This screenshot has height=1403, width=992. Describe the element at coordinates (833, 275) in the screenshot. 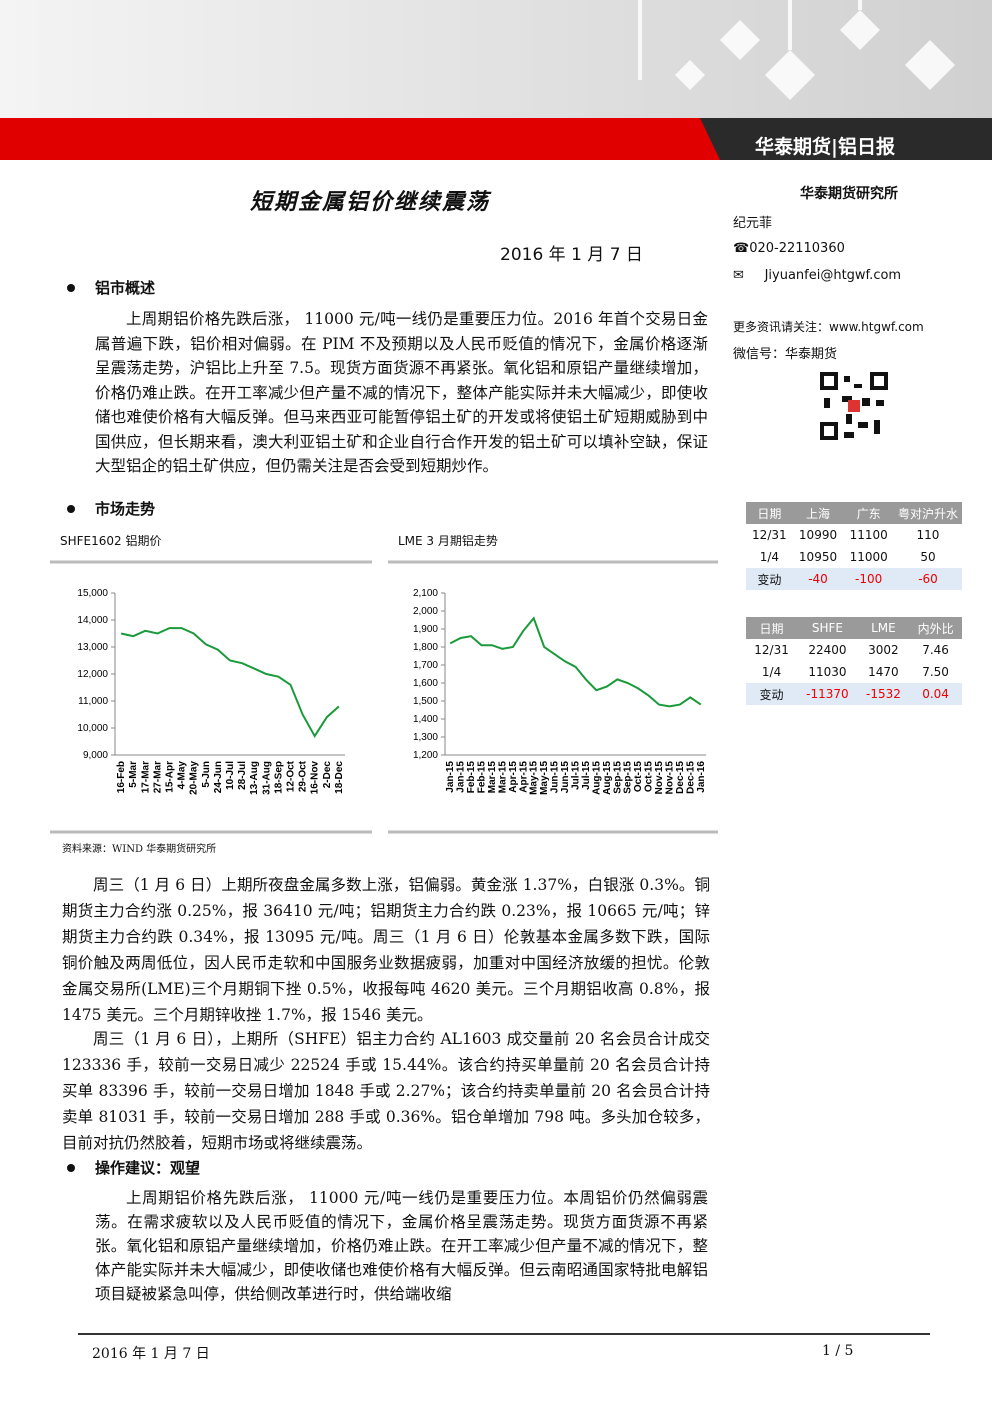

I see `email: Jiyuanfei@htgwf.com` at that location.